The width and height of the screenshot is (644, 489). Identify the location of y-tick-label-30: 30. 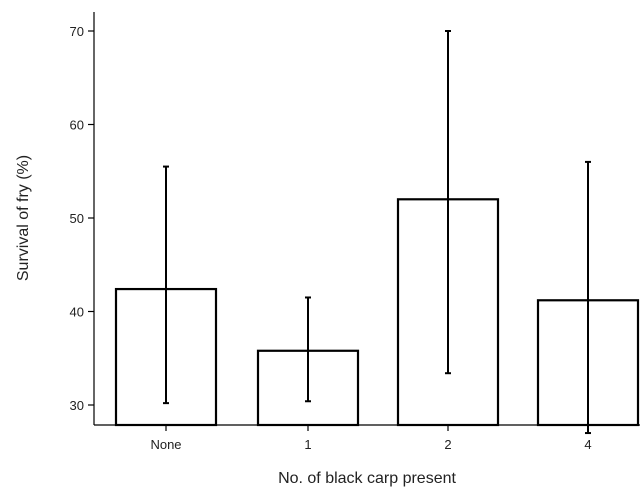
(77, 405).